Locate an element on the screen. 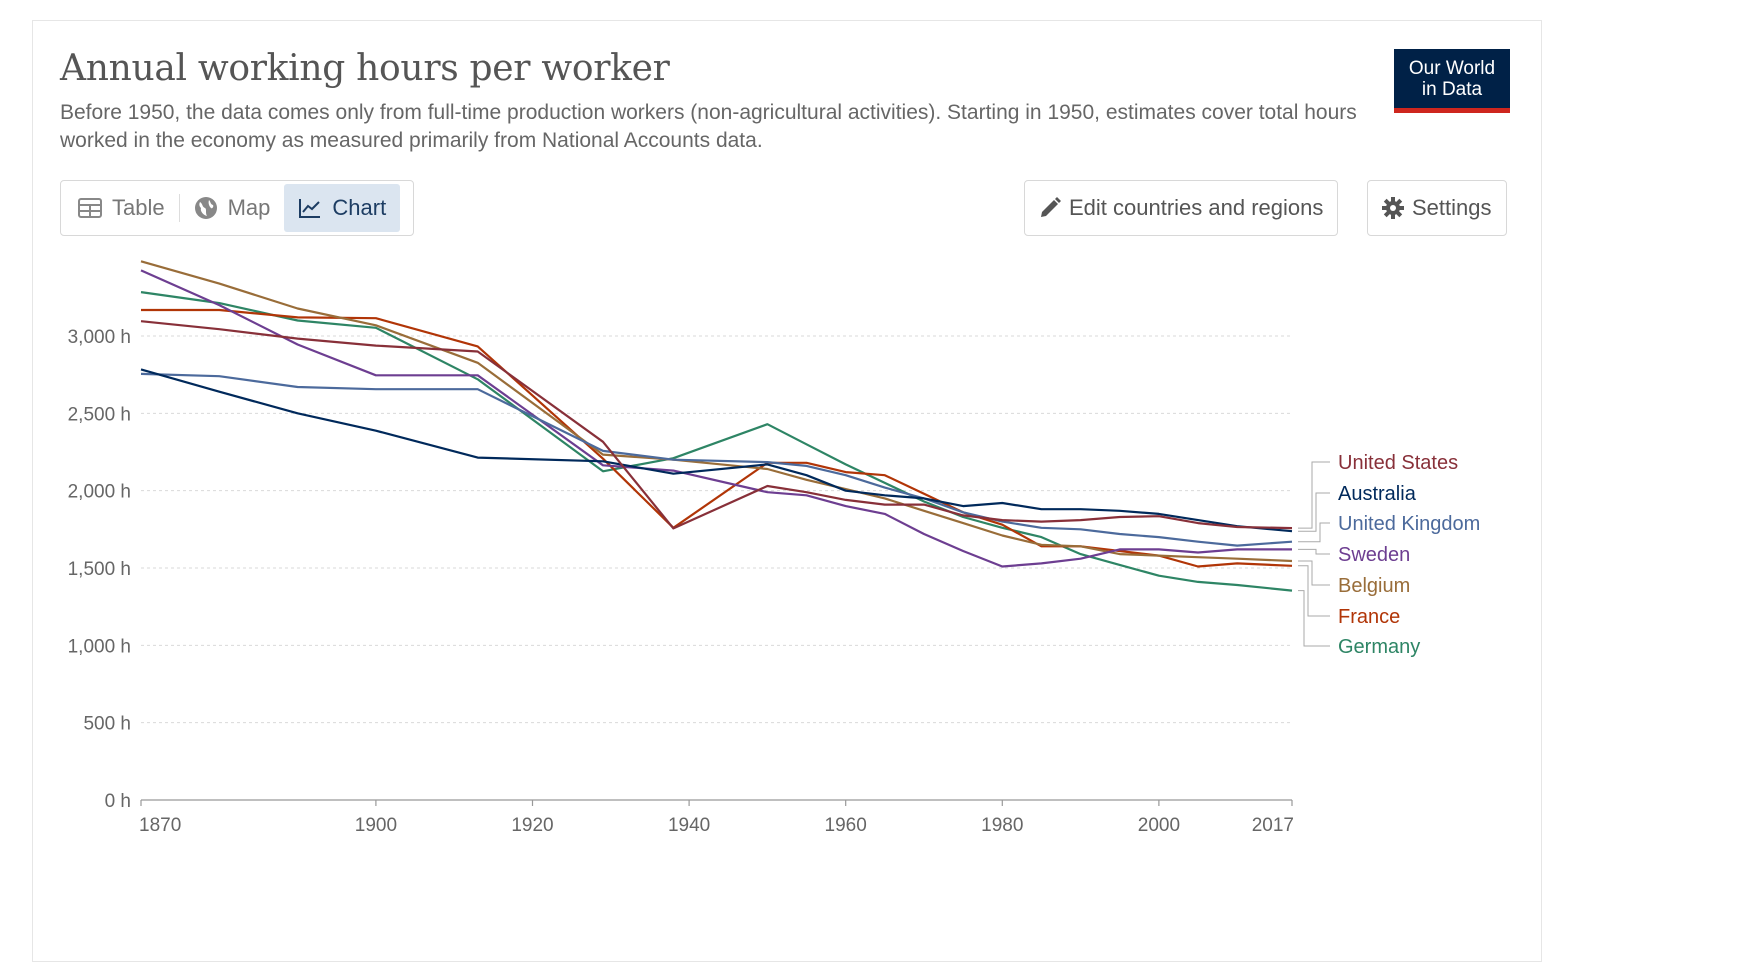 This screenshot has height=962, width=1754. series-line-australia is located at coordinates (716, 450).